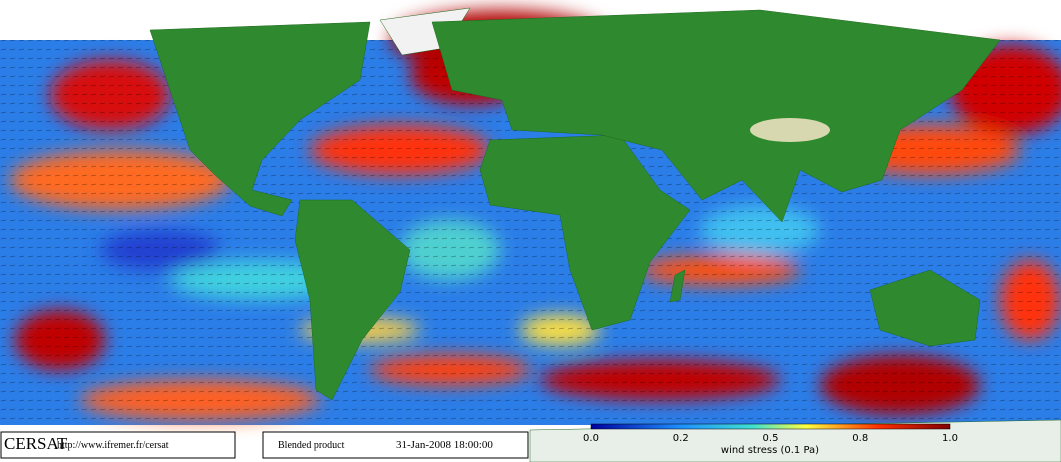  What do you see at coordinates (790, 130) in the screenshot?
I see `tibet` at bounding box center [790, 130].